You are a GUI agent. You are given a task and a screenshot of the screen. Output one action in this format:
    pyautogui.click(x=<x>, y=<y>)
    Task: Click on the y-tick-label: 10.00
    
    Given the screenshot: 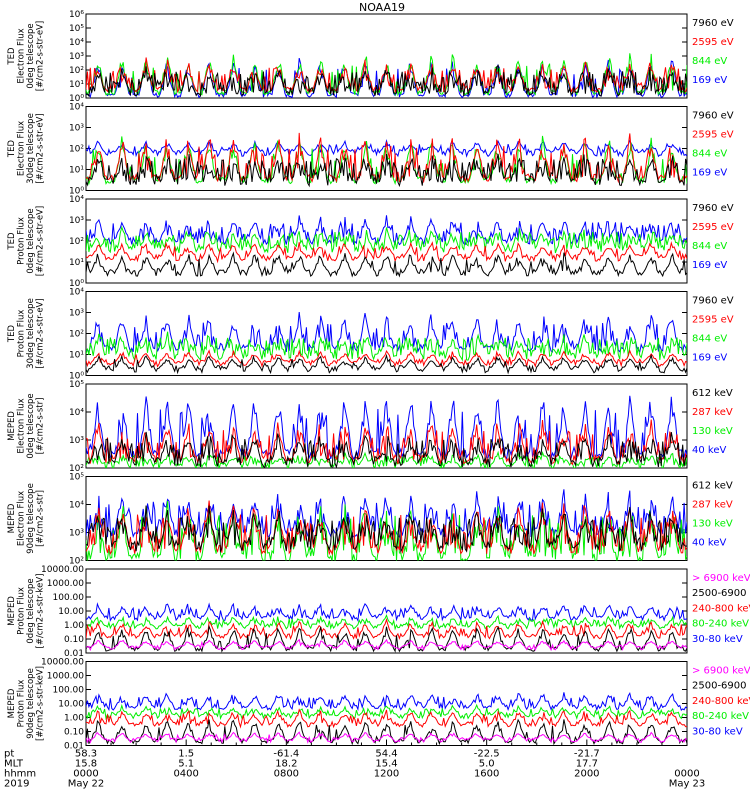 What is the action you would take?
    pyautogui.click(x=71, y=612)
    